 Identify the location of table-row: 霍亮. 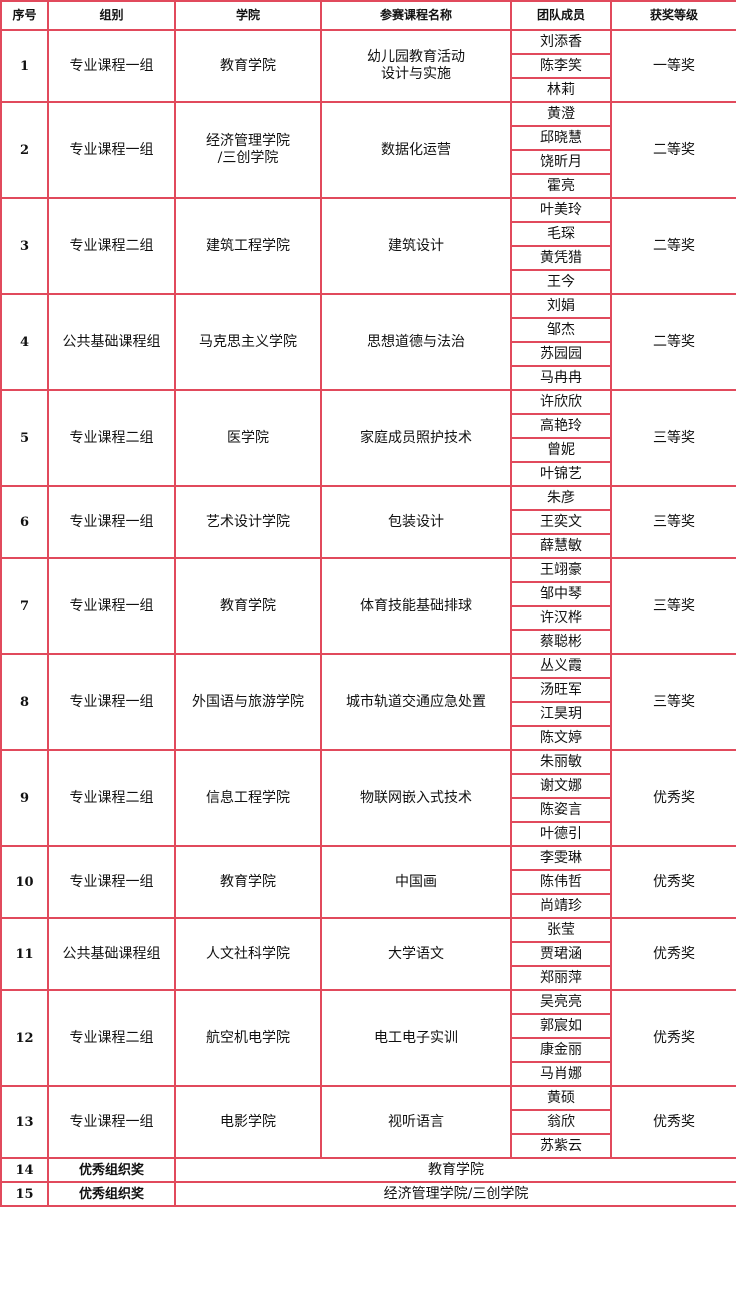
(368, 186).